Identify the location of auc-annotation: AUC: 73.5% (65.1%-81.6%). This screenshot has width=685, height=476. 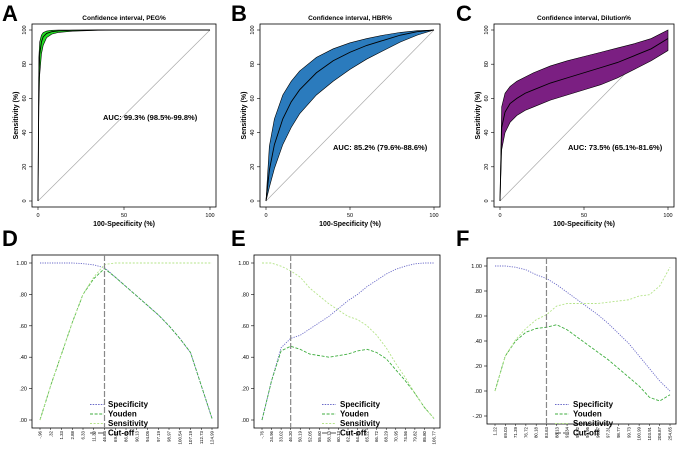
(615, 147).